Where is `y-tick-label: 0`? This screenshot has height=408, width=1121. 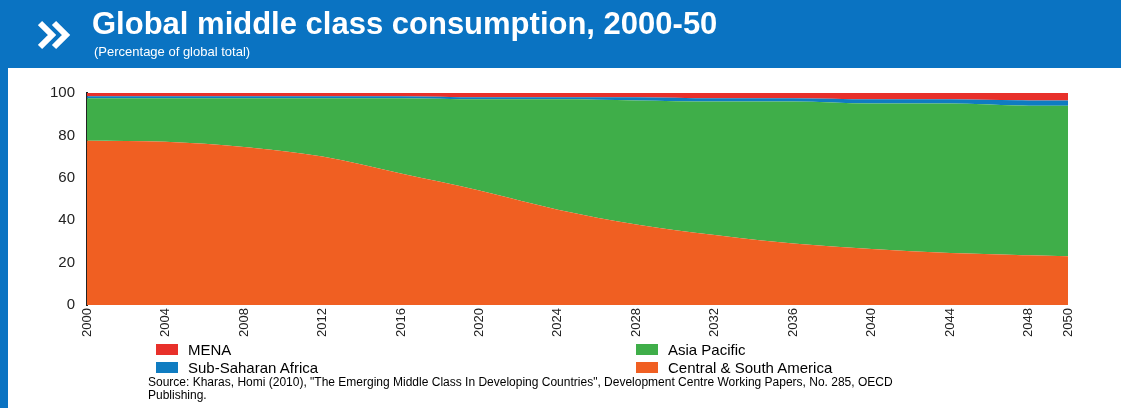
y-tick-label: 0 is located at coordinates (71, 304).